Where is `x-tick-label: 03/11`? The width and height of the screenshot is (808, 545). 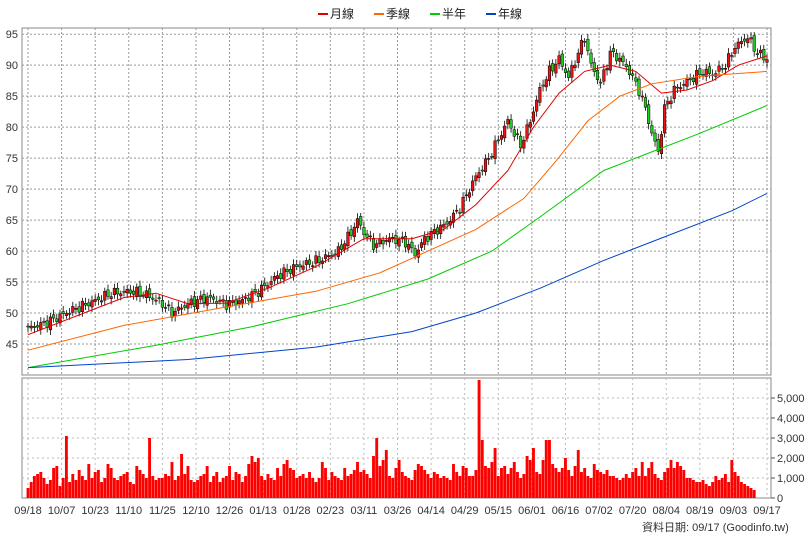
x-tick-label: 03/11 is located at coordinates (364, 511).